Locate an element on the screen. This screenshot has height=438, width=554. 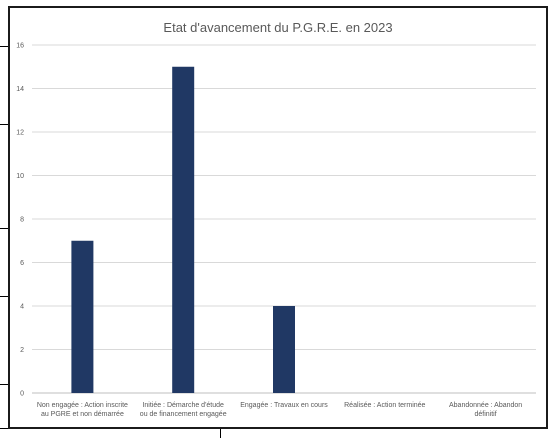
y-tick-label: 8 is located at coordinates (22, 220).